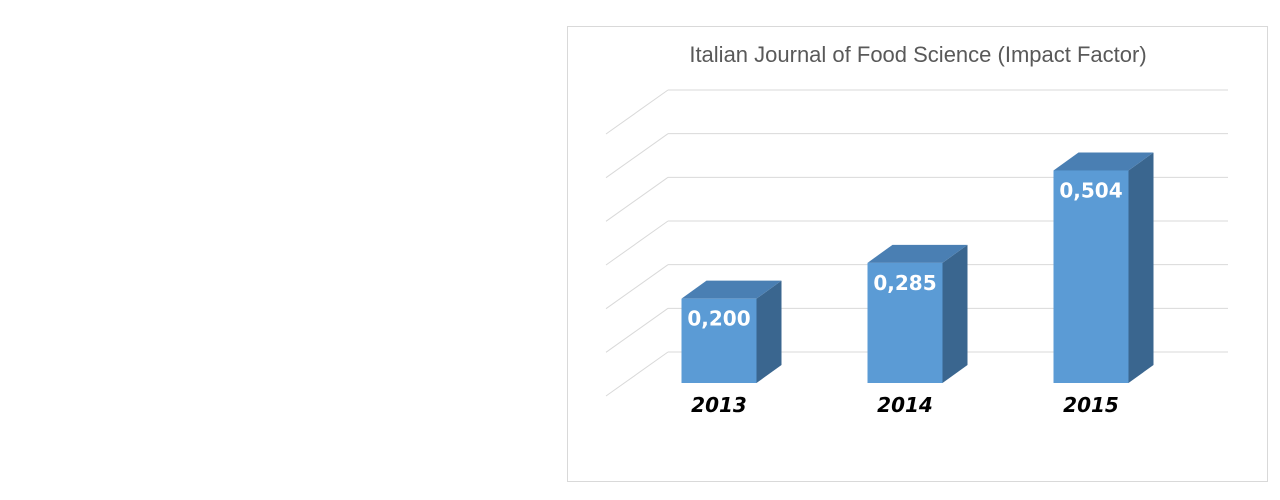  What do you see at coordinates (905, 405) in the screenshot?
I see `x-tick-label: 2014` at bounding box center [905, 405].